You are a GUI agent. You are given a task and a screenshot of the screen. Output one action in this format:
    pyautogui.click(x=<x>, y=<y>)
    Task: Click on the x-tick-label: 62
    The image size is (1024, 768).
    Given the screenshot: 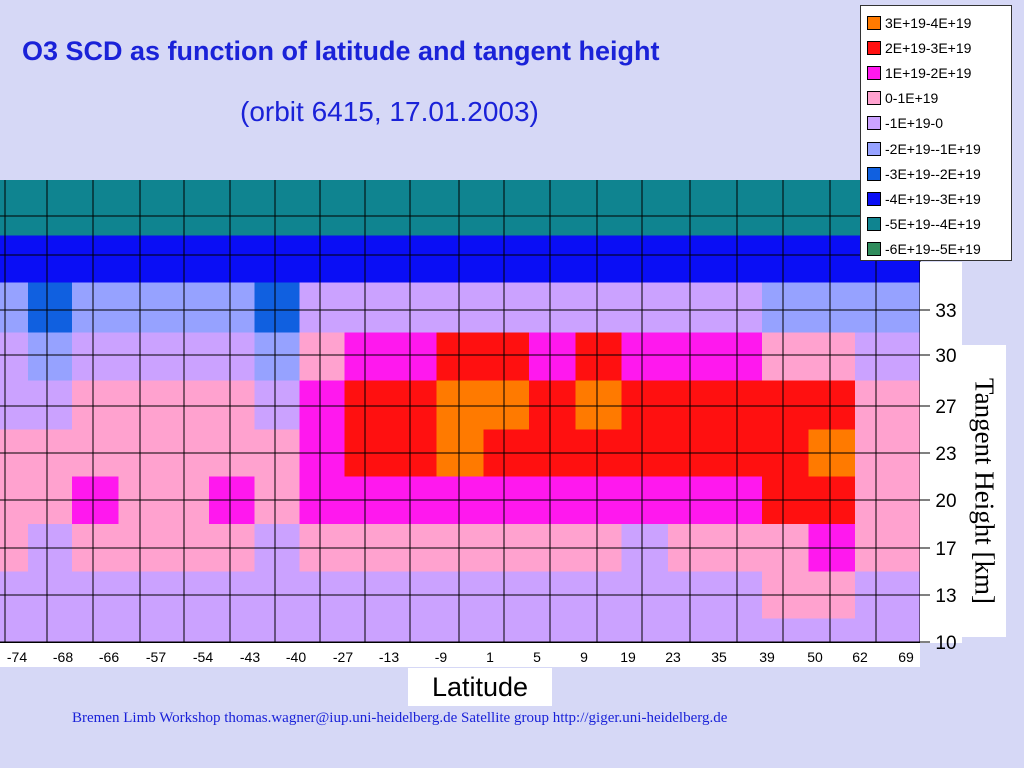 What is the action you would take?
    pyautogui.click(x=860, y=657)
    